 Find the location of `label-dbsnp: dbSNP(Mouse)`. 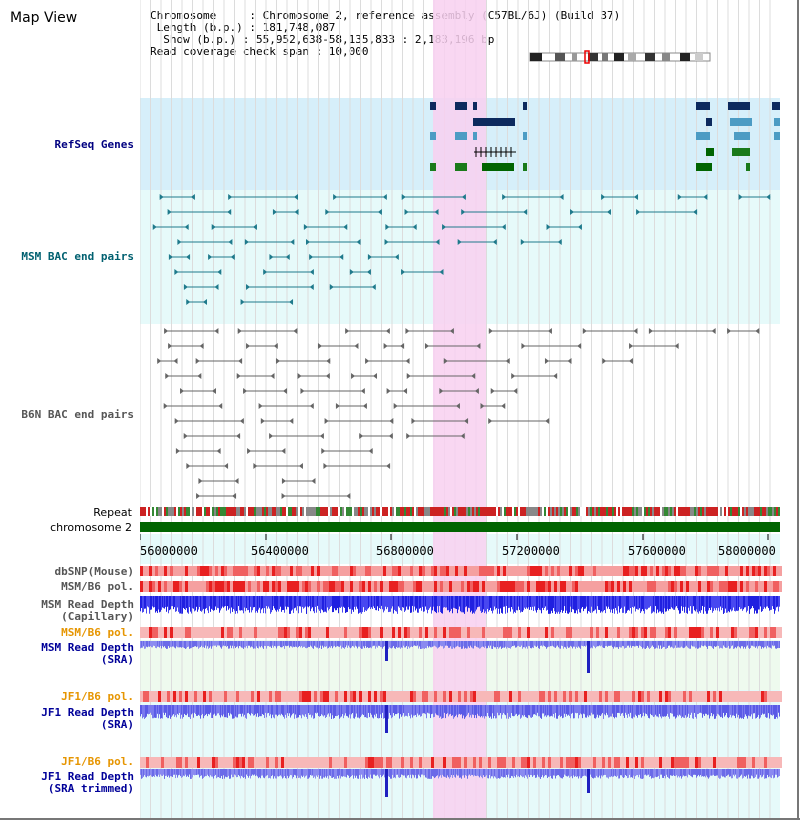

label-dbsnp: dbSNP(Mouse) is located at coordinates (94, 571).